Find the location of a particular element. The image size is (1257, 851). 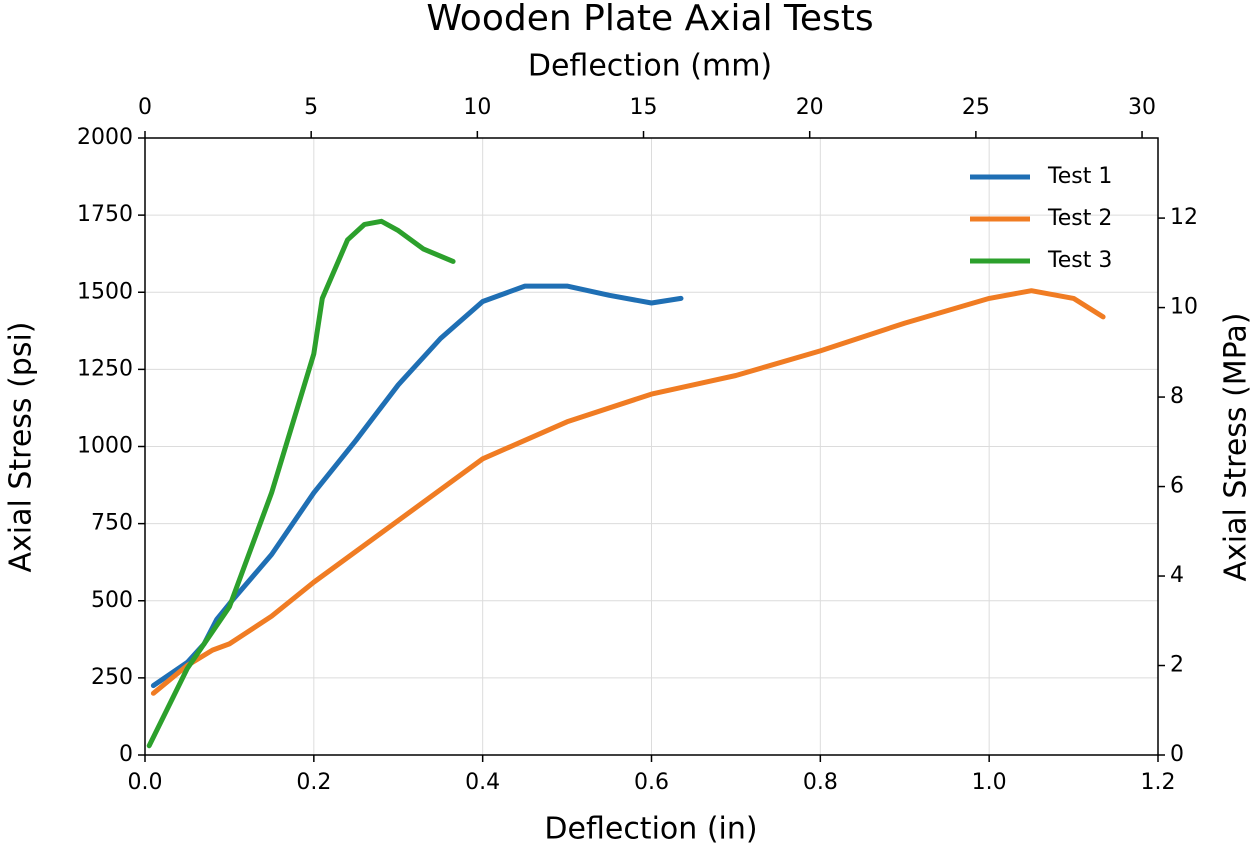

x-tick-label: 0.6 is located at coordinates (651, 782).